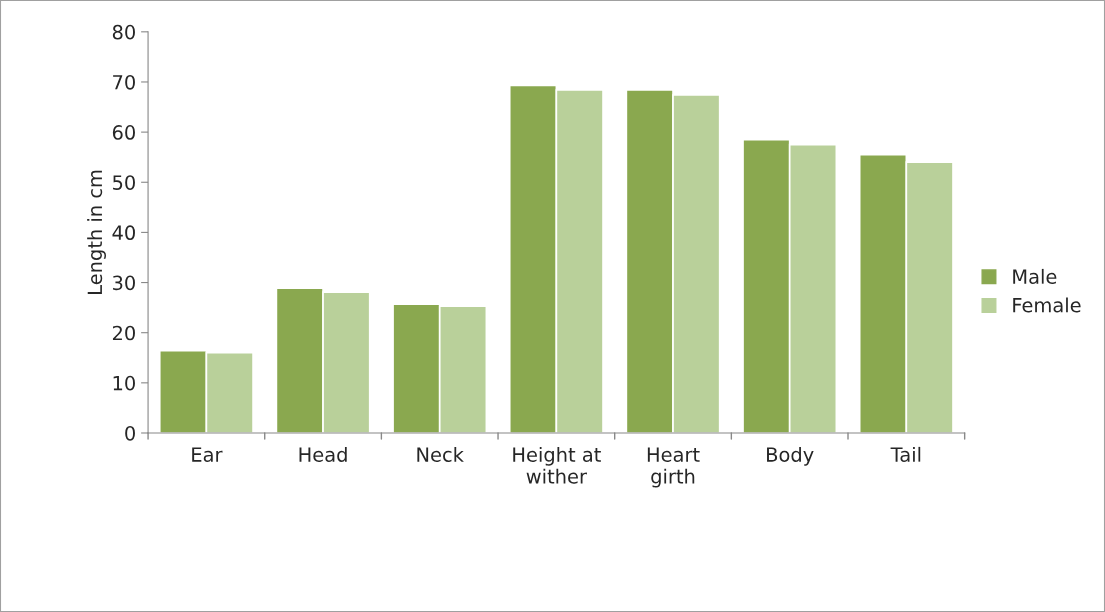  I want to click on x-tick-label: Head, so click(323, 454).